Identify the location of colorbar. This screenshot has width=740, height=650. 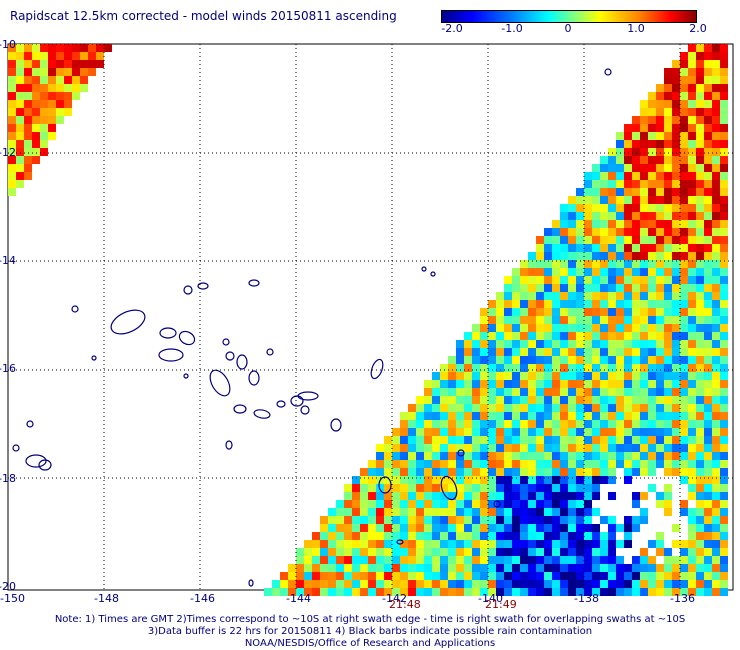
(569, 16).